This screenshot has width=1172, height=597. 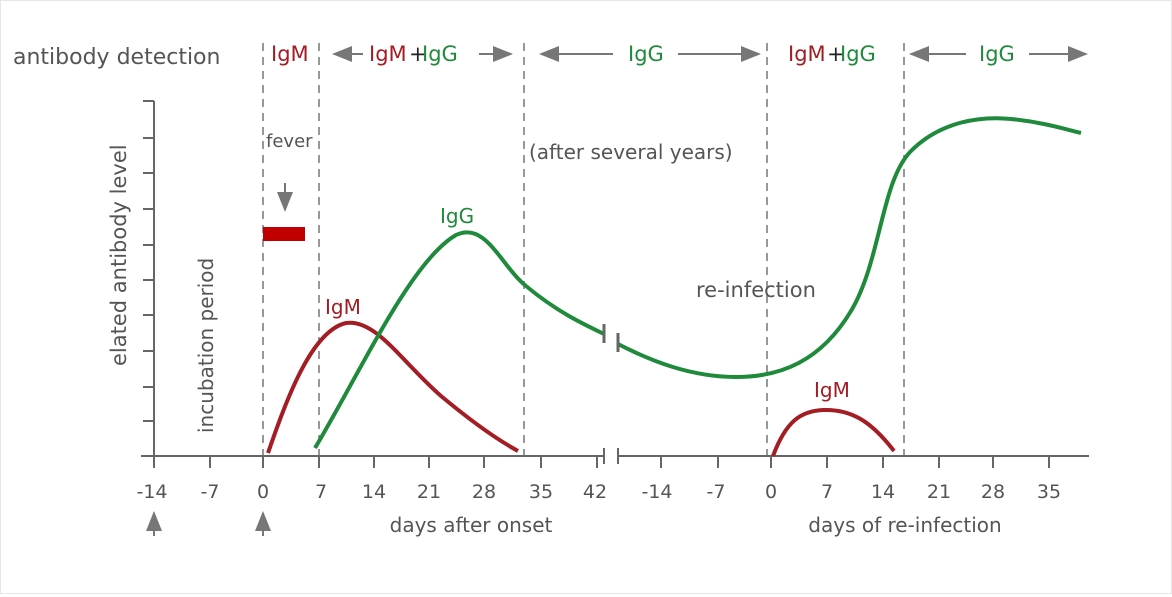 I want to click on igm-curve-primary, so click(x=392, y=387).